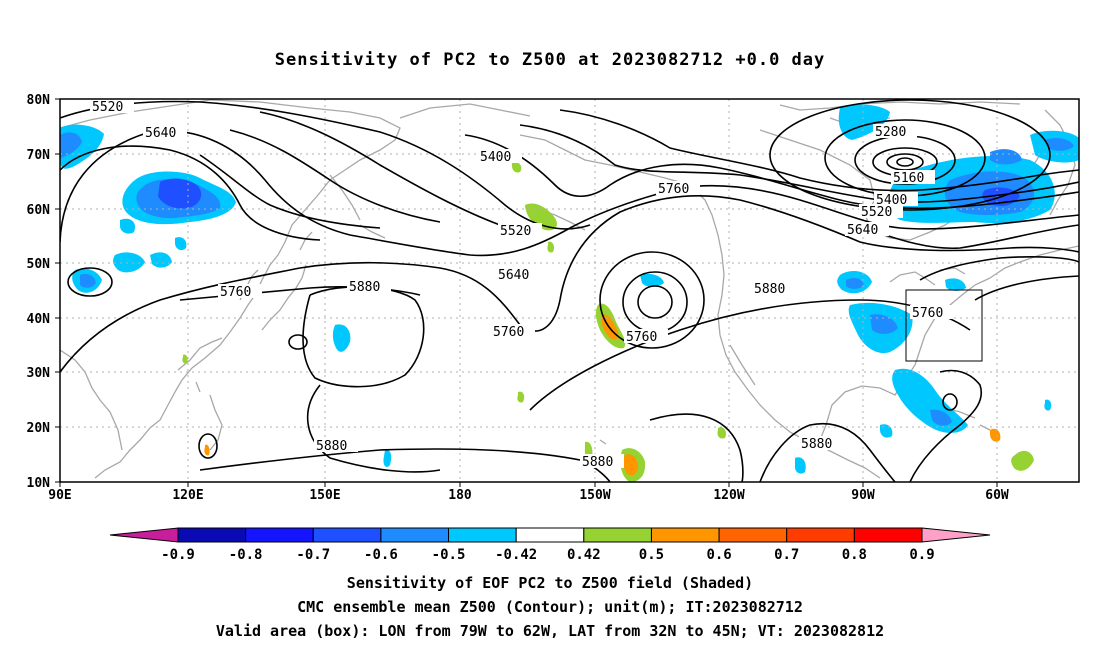 The height and width of the screenshot is (654, 1100). I want to click on contour-label: 5400, so click(500, 157).